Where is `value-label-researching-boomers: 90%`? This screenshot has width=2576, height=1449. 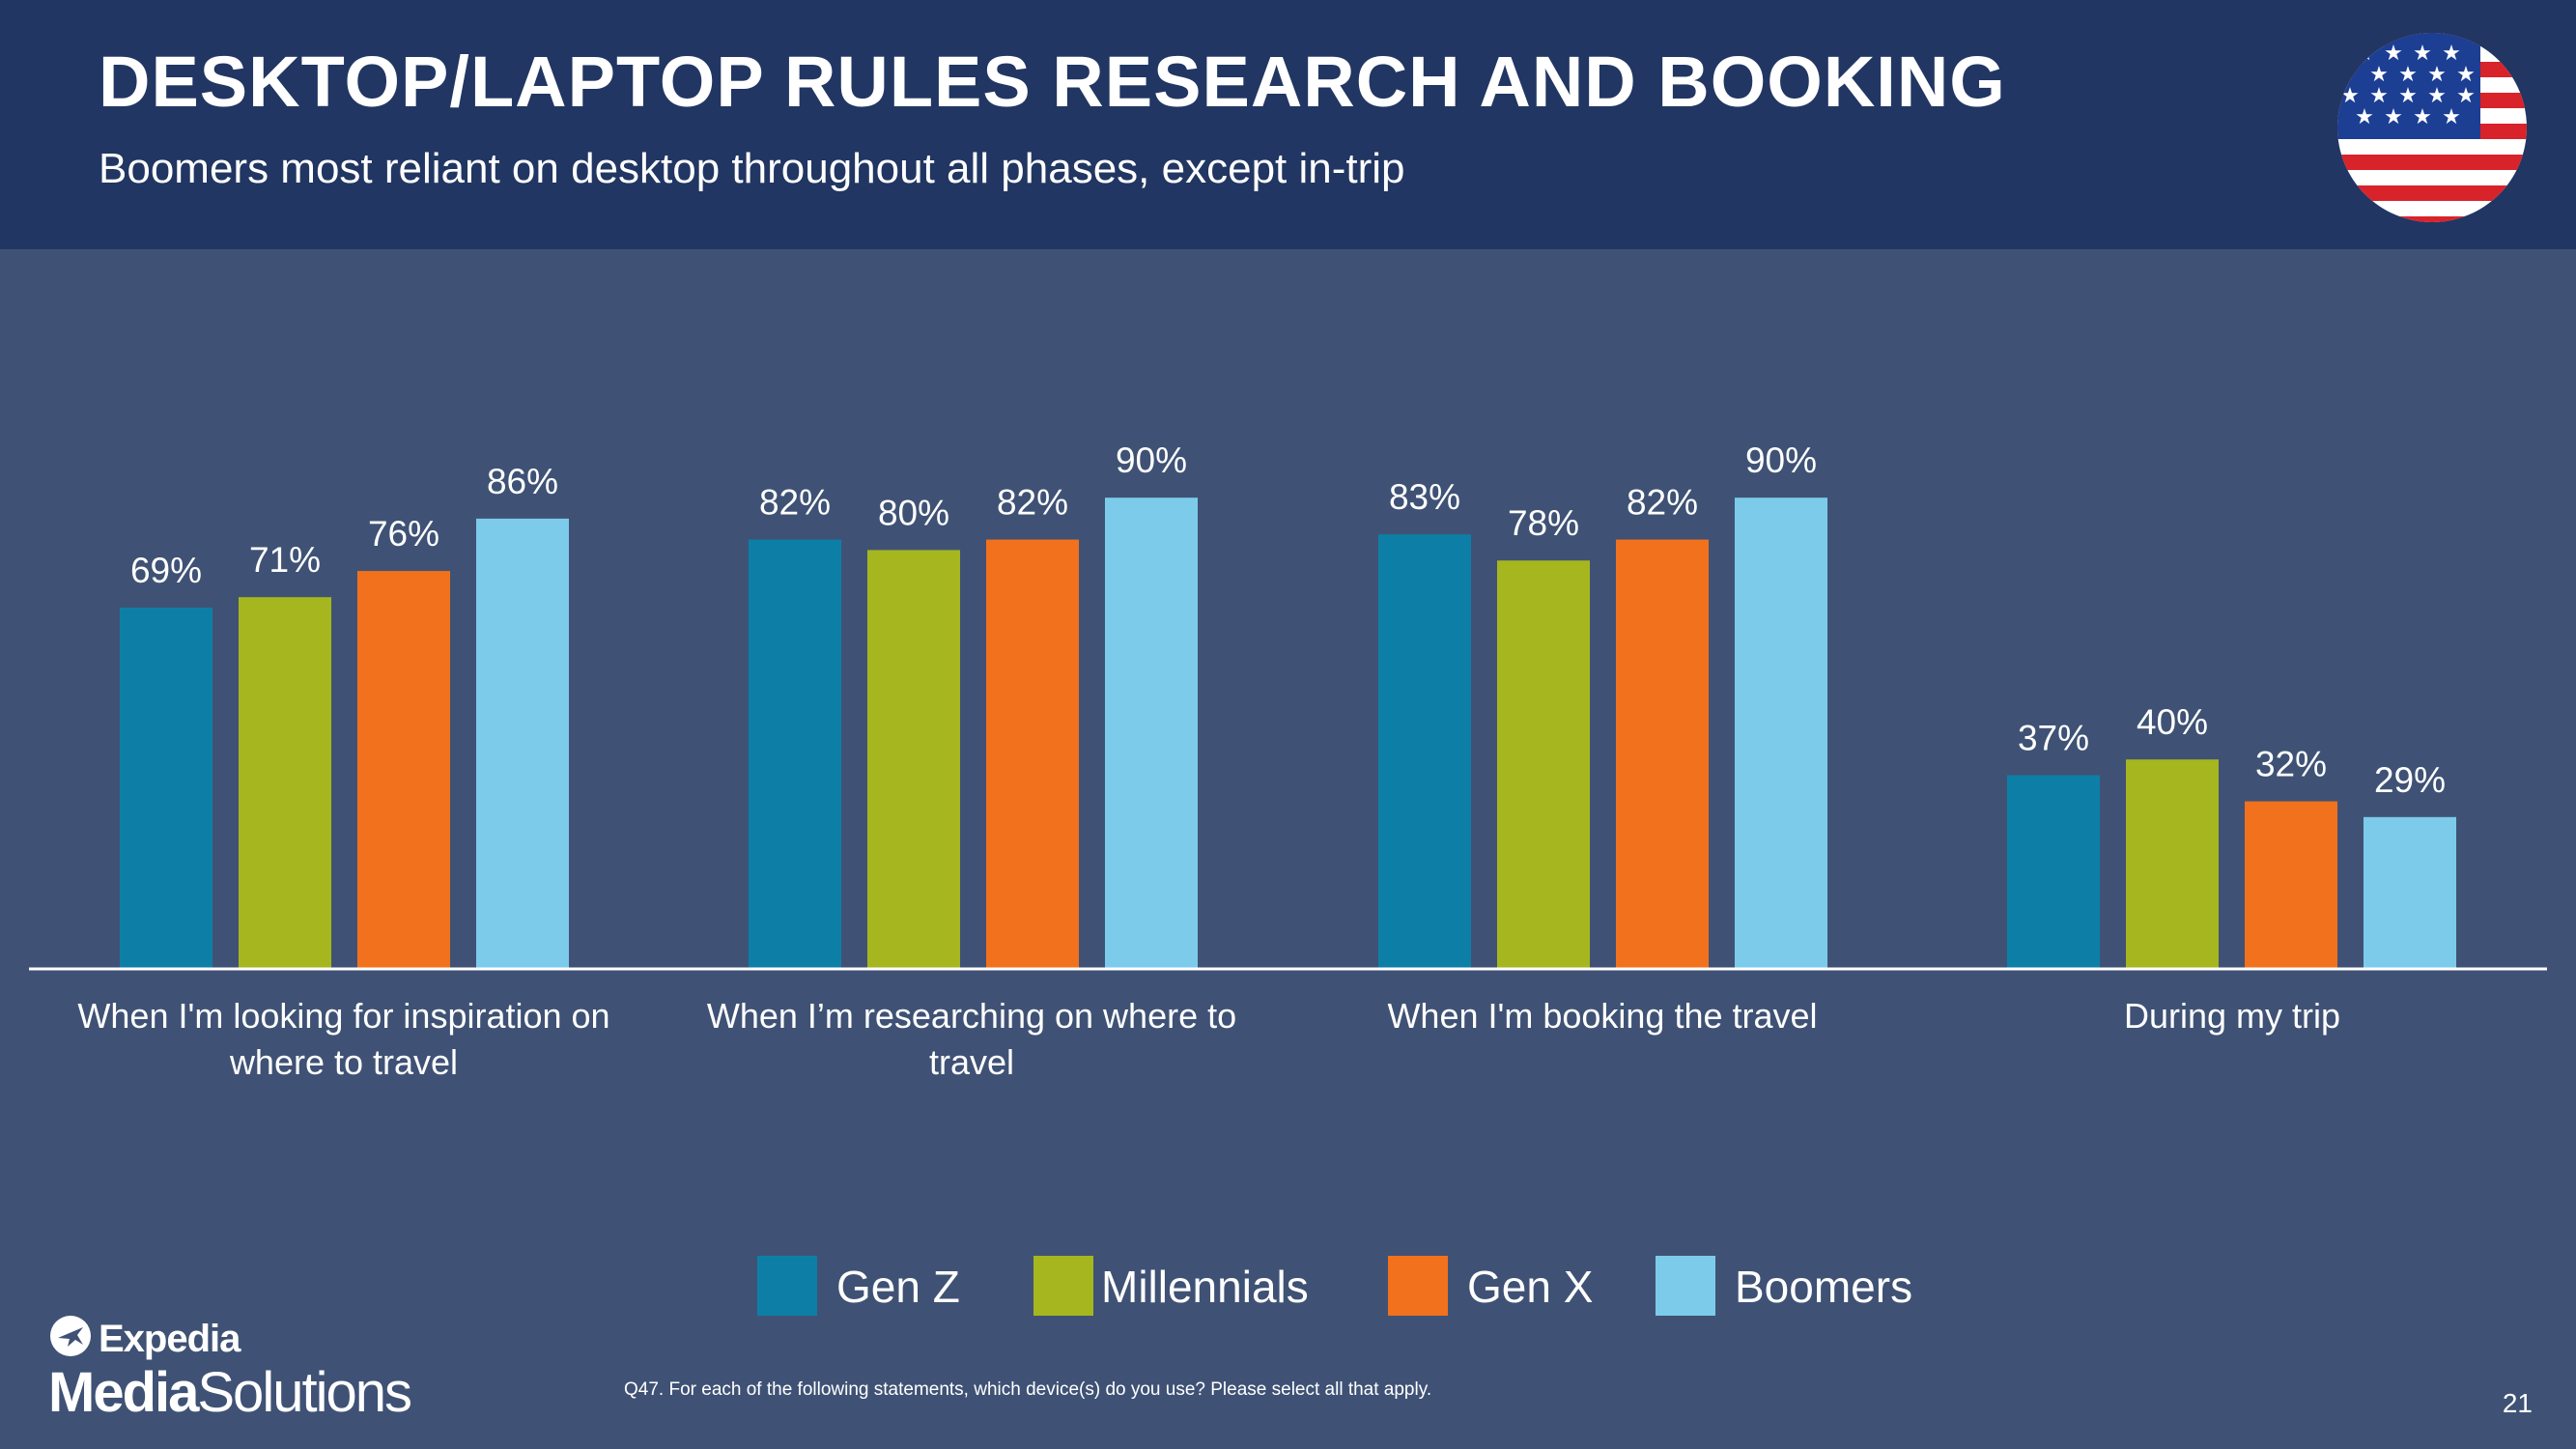
value-label-researching-boomers: 90% is located at coordinates (1151, 460).